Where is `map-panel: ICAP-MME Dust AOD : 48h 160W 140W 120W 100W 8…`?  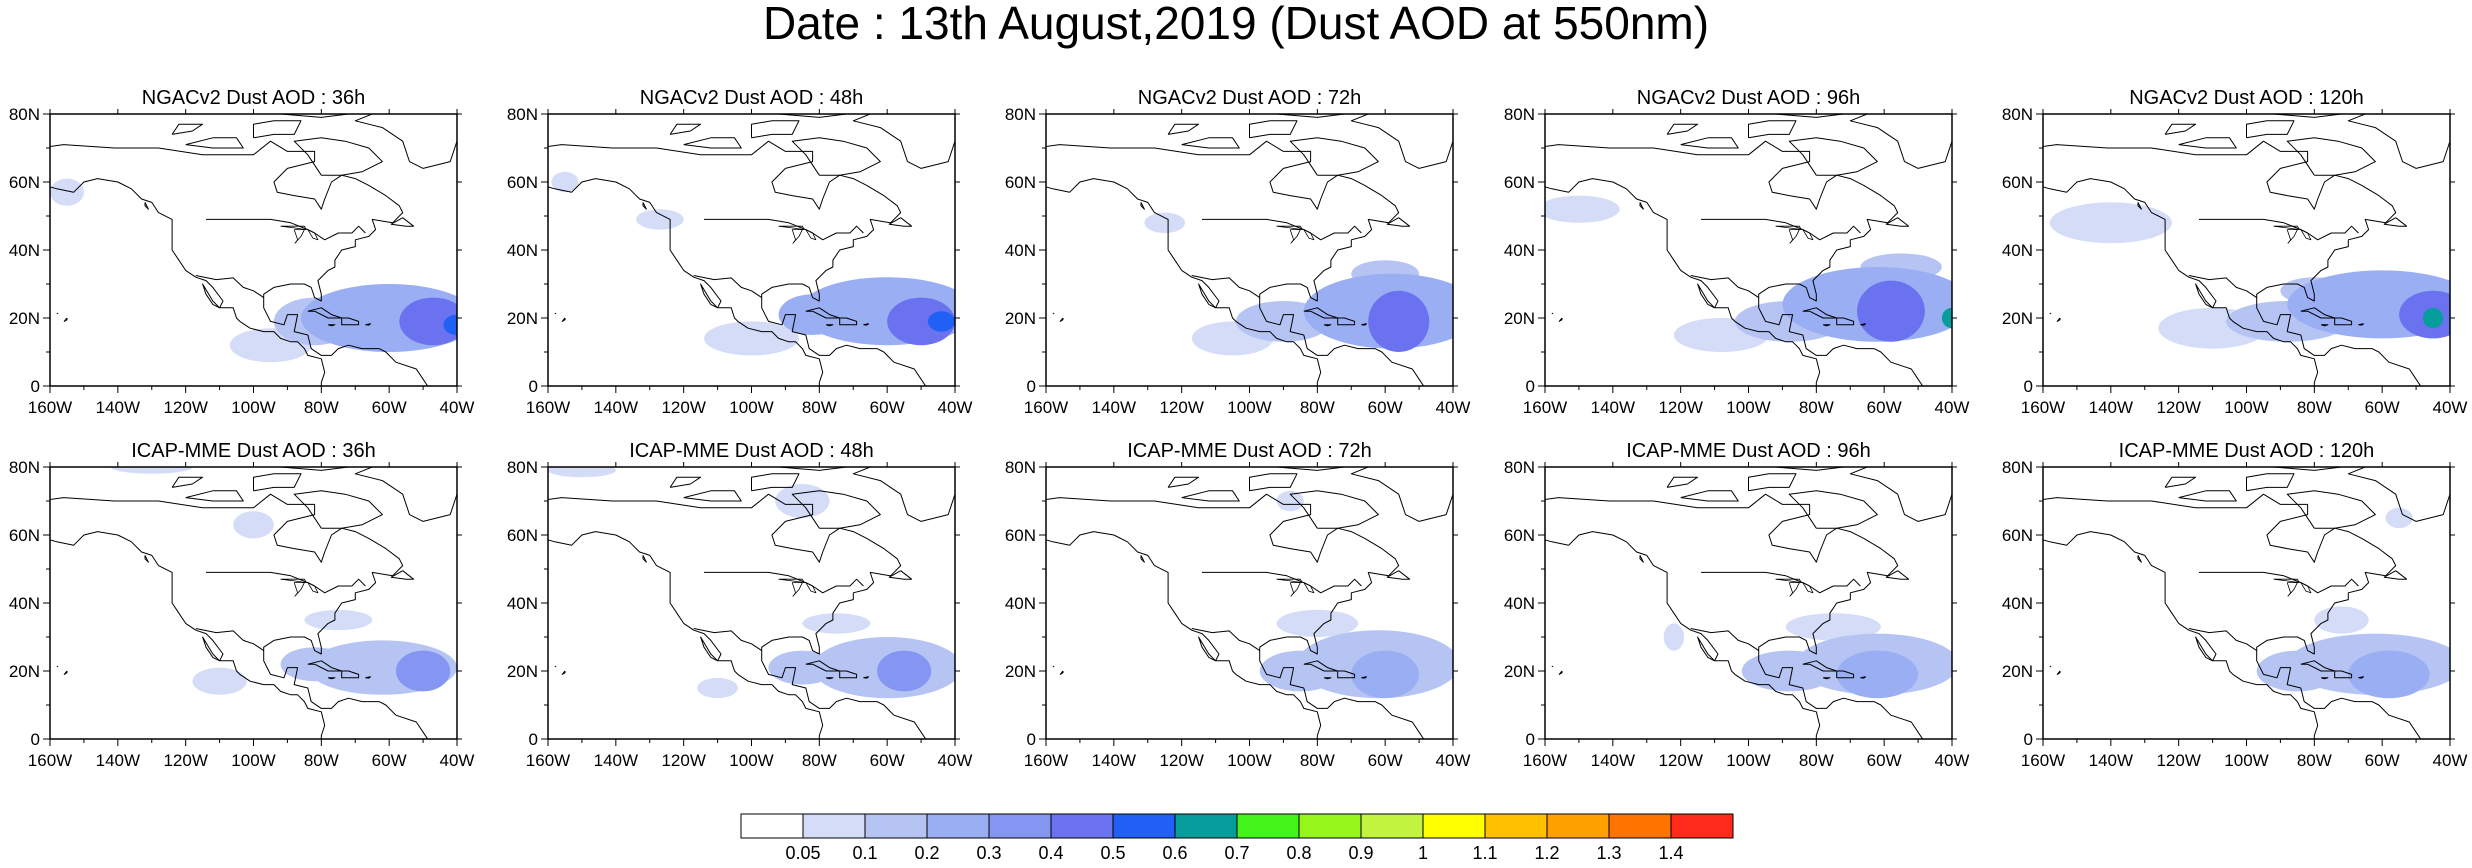 map-panel: ICAP-MME Dust AOD : 48h 160W 140W 120W 100W 8… is located at coordinates (751, 606).